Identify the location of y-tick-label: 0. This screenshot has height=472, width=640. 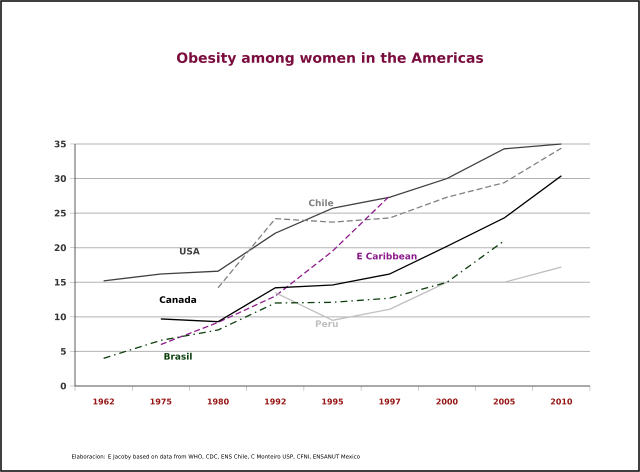
(63, 386).